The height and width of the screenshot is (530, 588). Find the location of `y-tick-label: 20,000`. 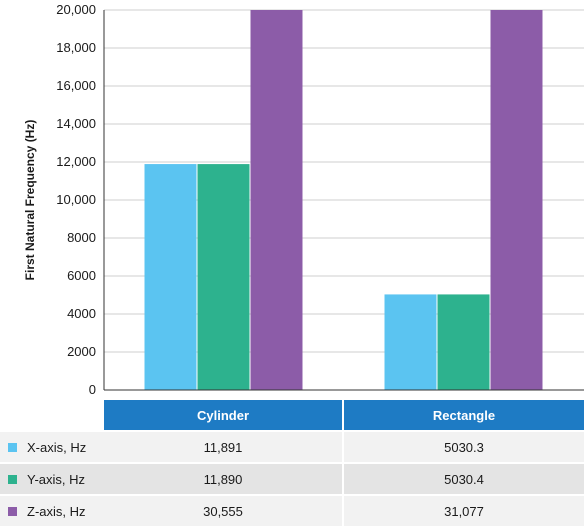

y-tick-label: 20,000 is located at coordinates (76, 9).